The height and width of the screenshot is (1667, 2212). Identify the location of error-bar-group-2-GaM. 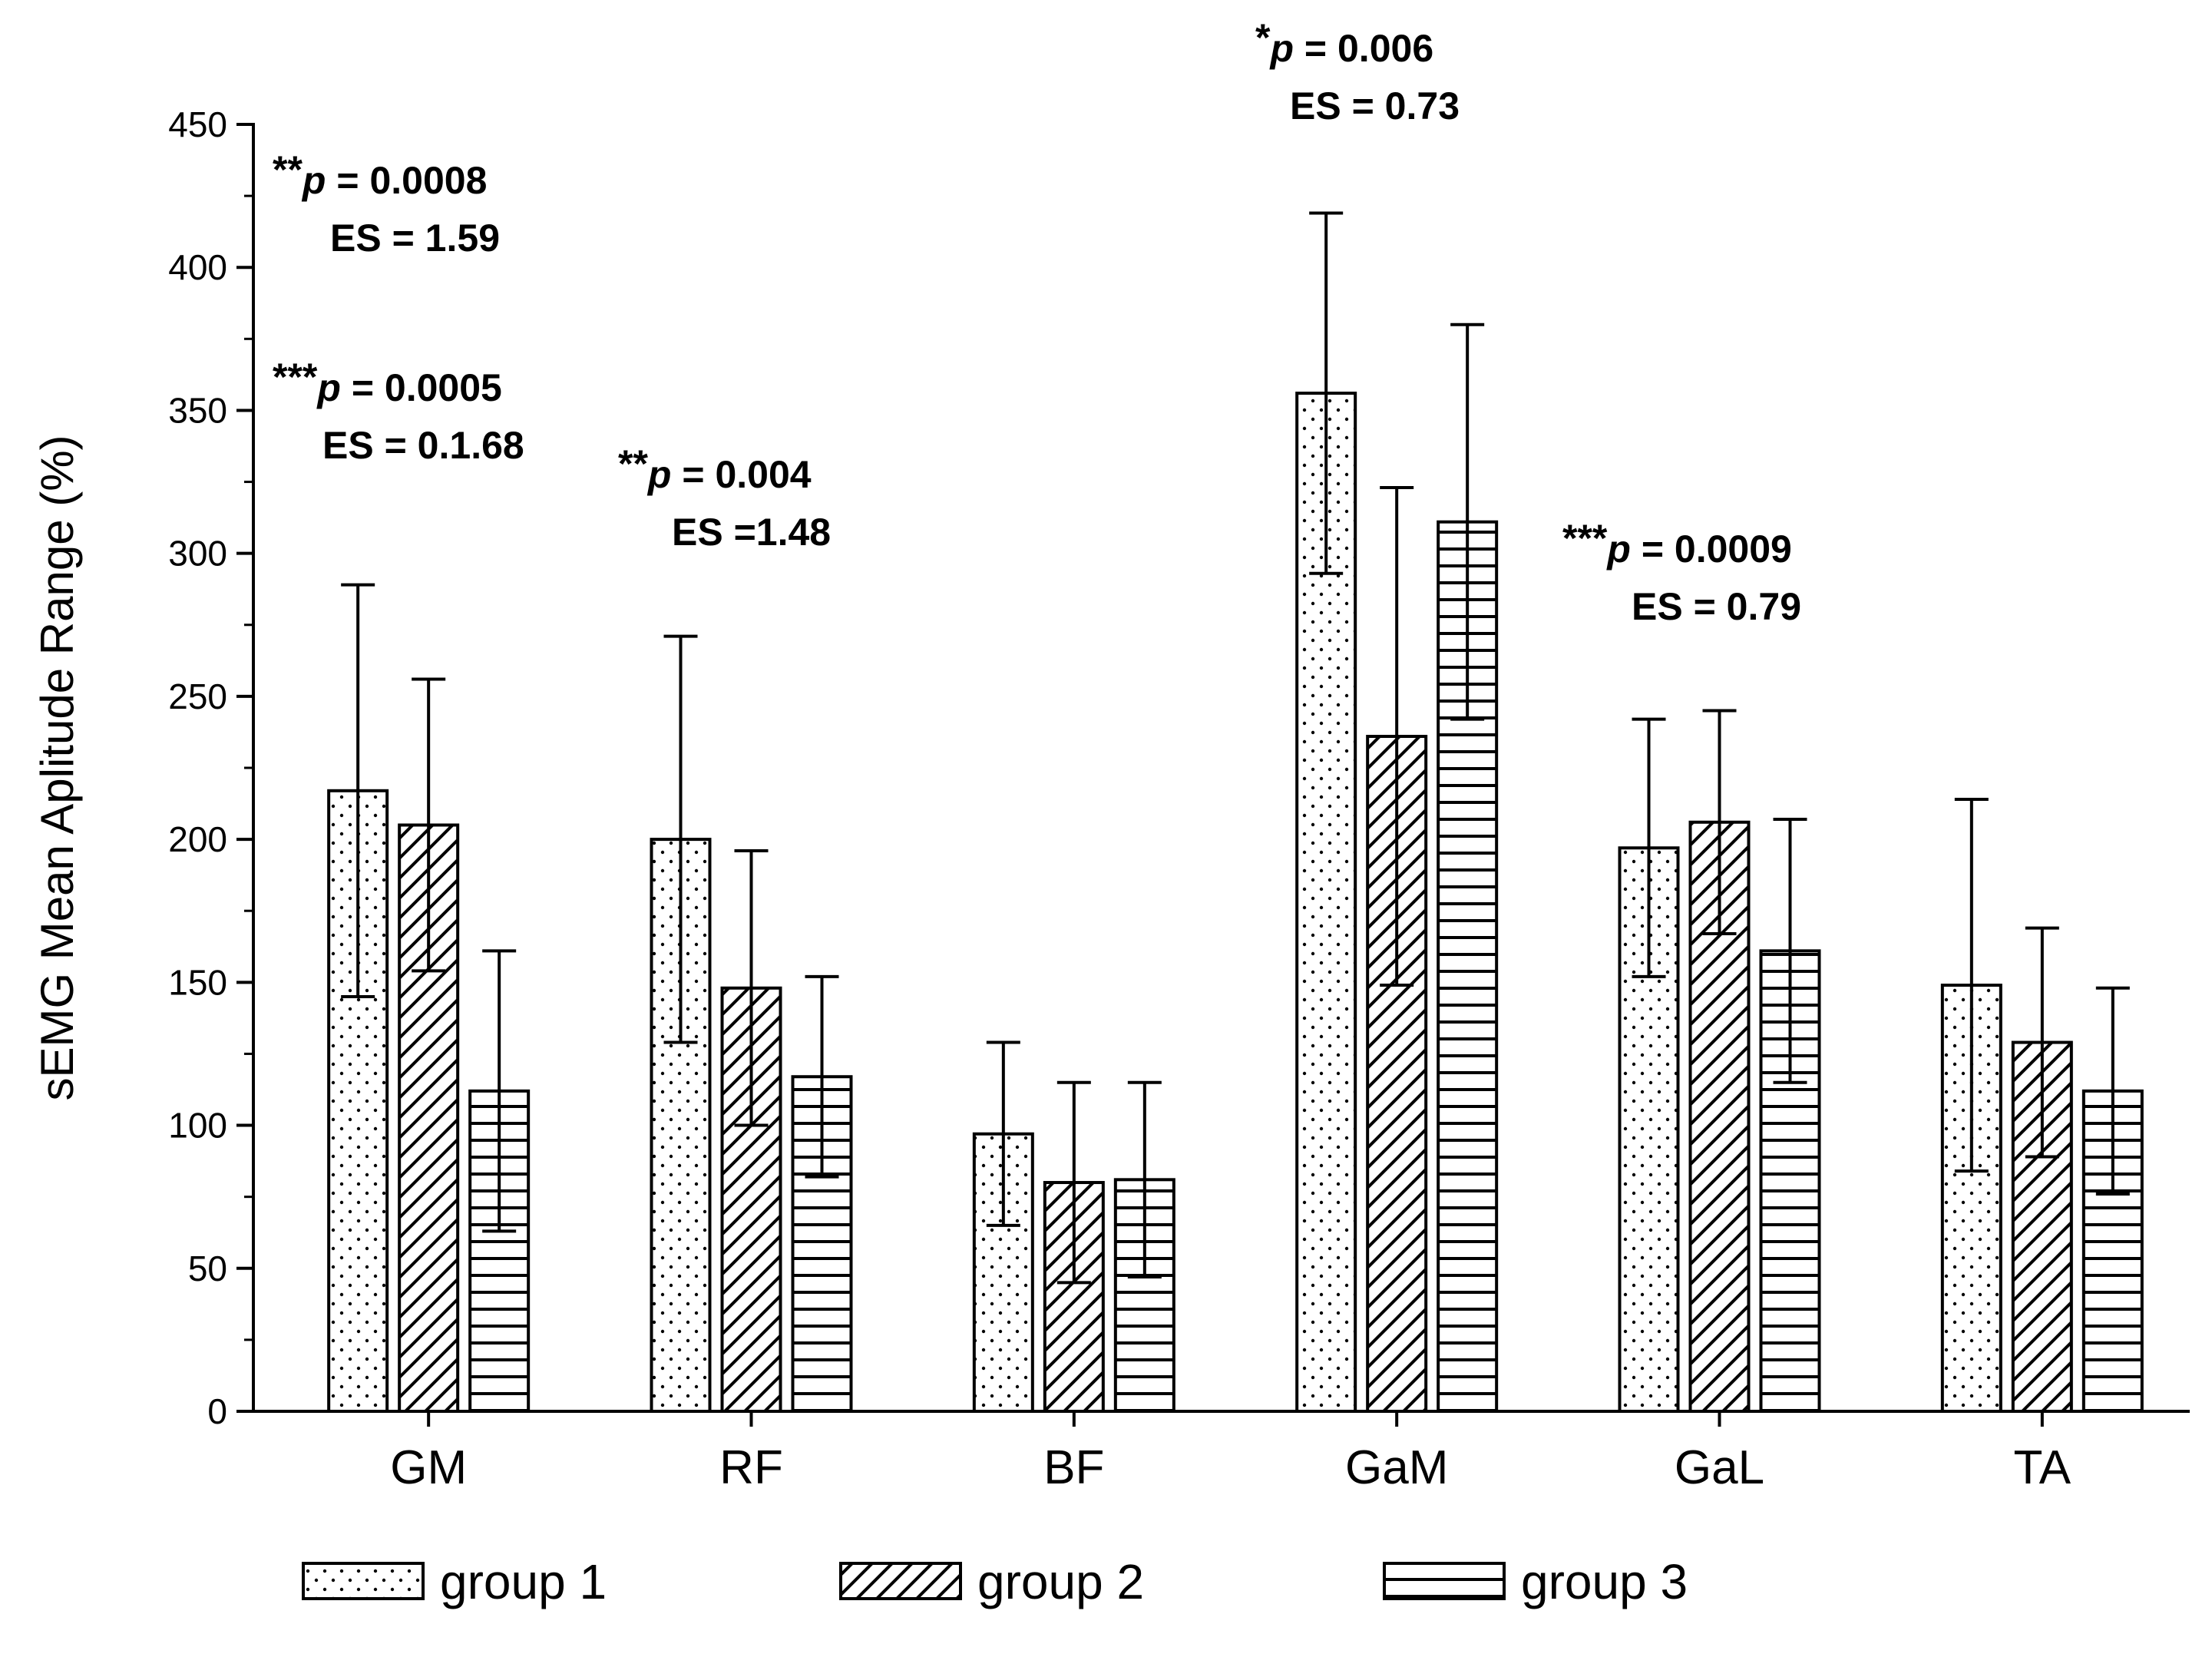
(1397, 736).